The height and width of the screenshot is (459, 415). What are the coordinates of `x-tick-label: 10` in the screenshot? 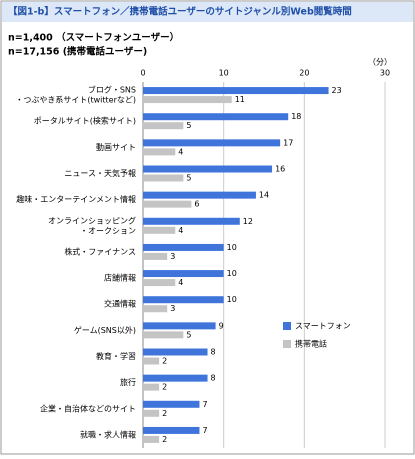 It's located at (224, 73).